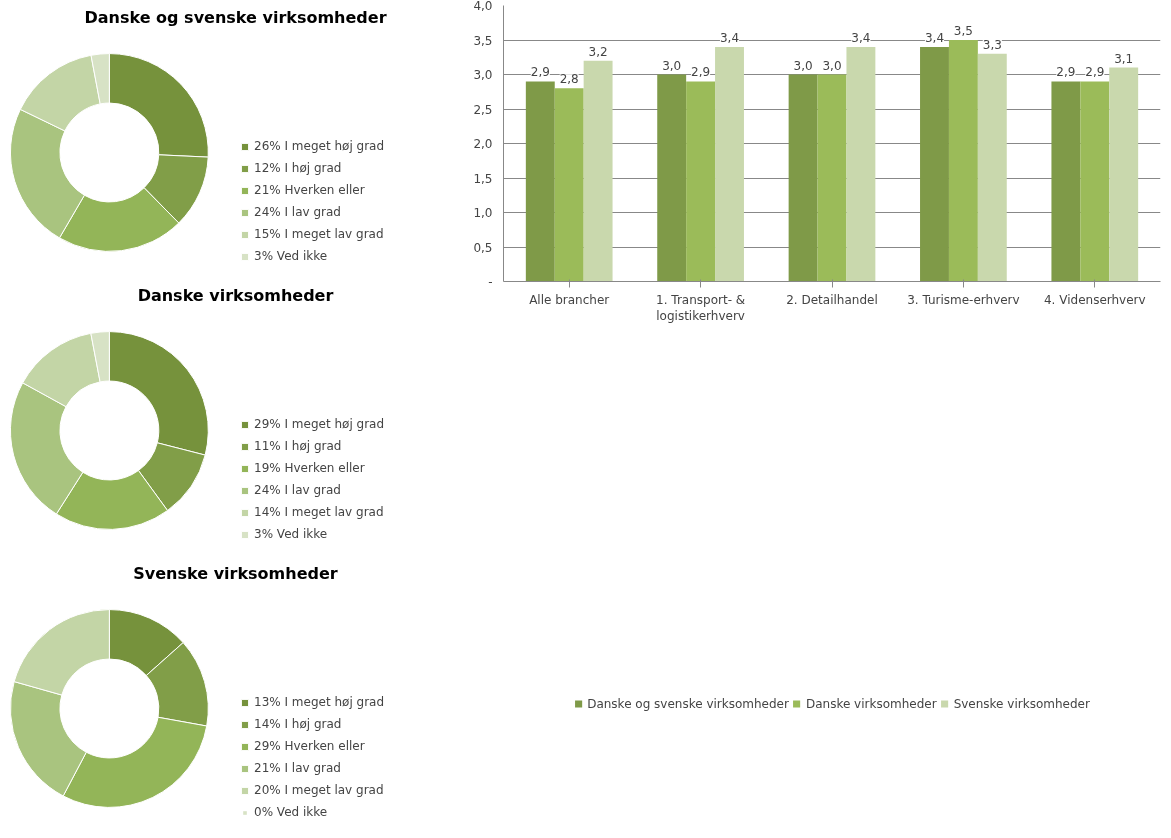  What do you see at coordinates (319, 790) in the screenshot?
I see `legend-label: 20% I meget lav grad` at bounding box center [319, 790].